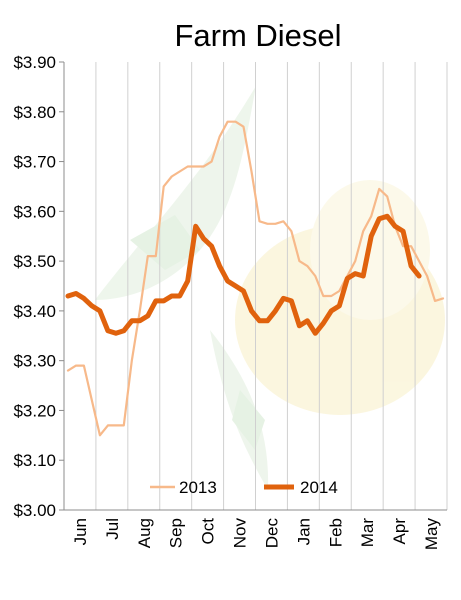  What do you see at coordinates (34, 162) in the screenshot?
I see `y-tick-label: $3.70` at bounding box center [34, 162].